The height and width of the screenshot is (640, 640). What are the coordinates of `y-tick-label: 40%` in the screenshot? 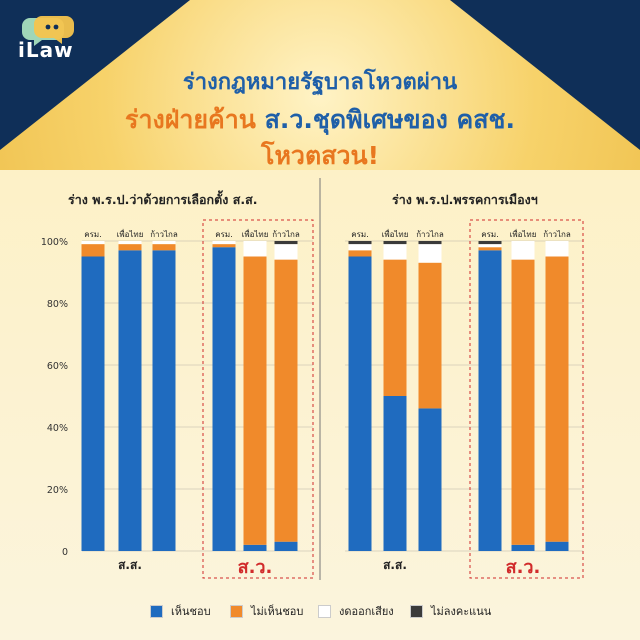 It's located at (57, 428).